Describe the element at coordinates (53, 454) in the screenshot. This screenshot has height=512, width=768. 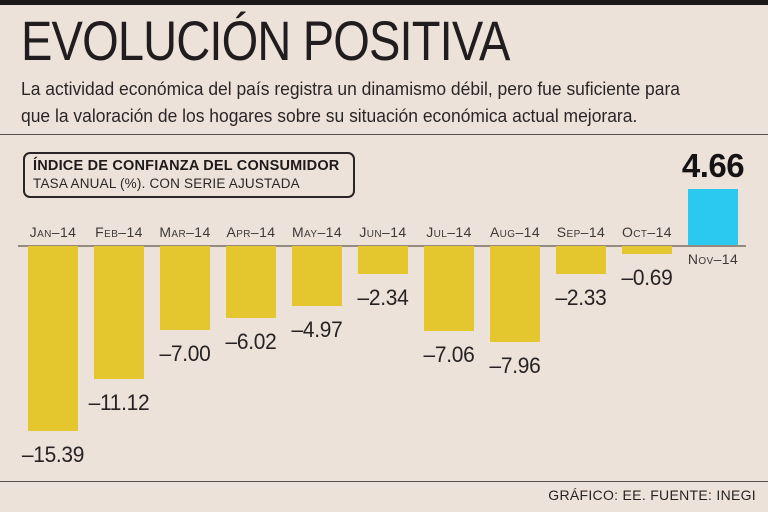
I see `value-label: –15.39` at that location.